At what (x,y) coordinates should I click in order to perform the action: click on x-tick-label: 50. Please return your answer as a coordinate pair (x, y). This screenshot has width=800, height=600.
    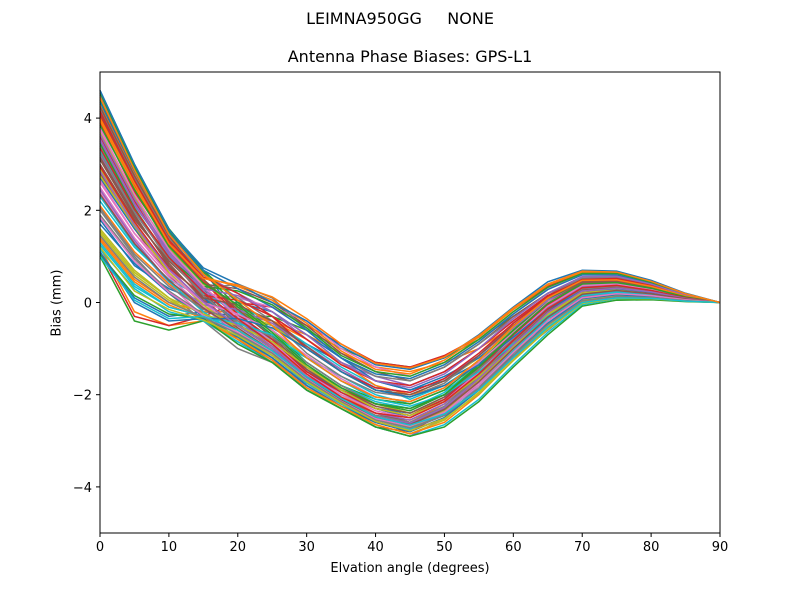
    Looking at the image, I should click on (444, 547).